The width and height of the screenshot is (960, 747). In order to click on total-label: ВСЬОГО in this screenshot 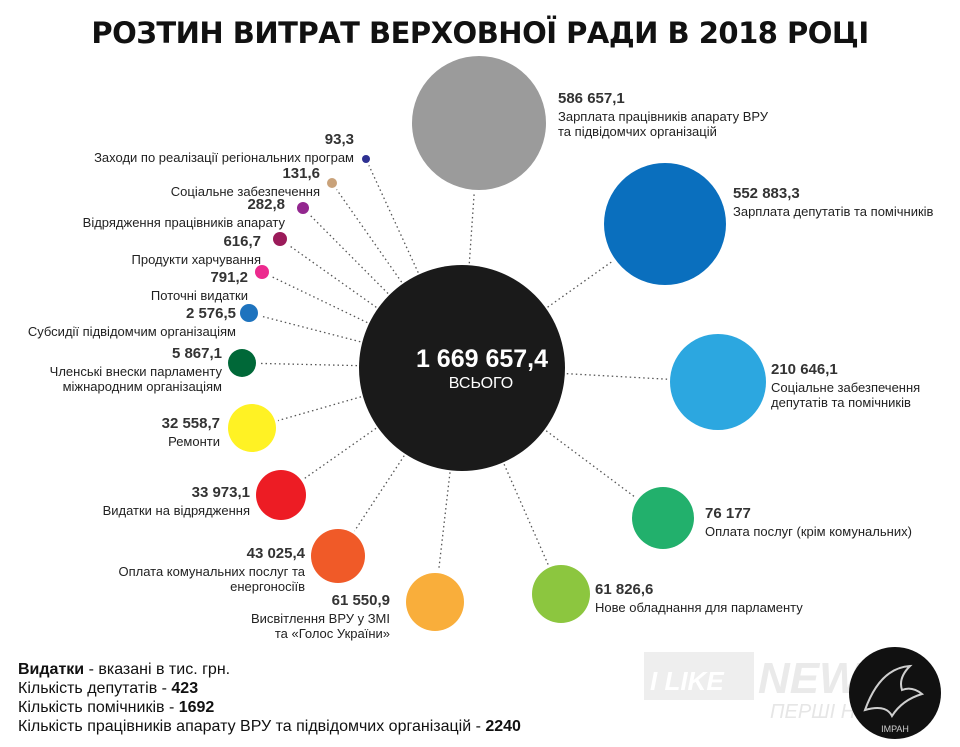, I will do `click(481, 383)`.